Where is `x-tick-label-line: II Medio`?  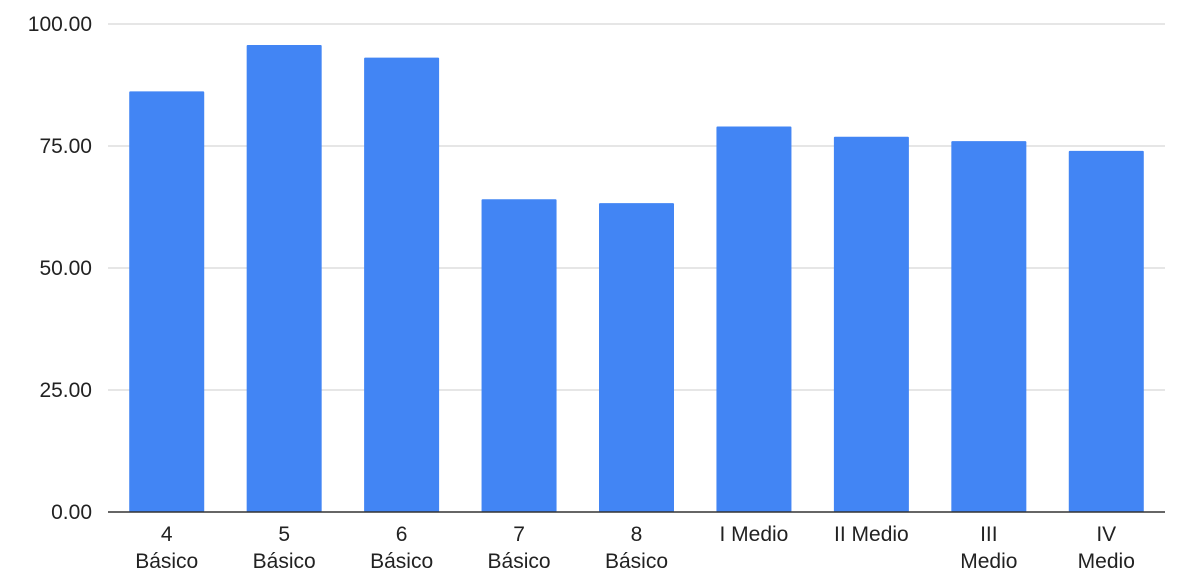 x-tick-label-line: II Medio is located at coordinates (871, 534).